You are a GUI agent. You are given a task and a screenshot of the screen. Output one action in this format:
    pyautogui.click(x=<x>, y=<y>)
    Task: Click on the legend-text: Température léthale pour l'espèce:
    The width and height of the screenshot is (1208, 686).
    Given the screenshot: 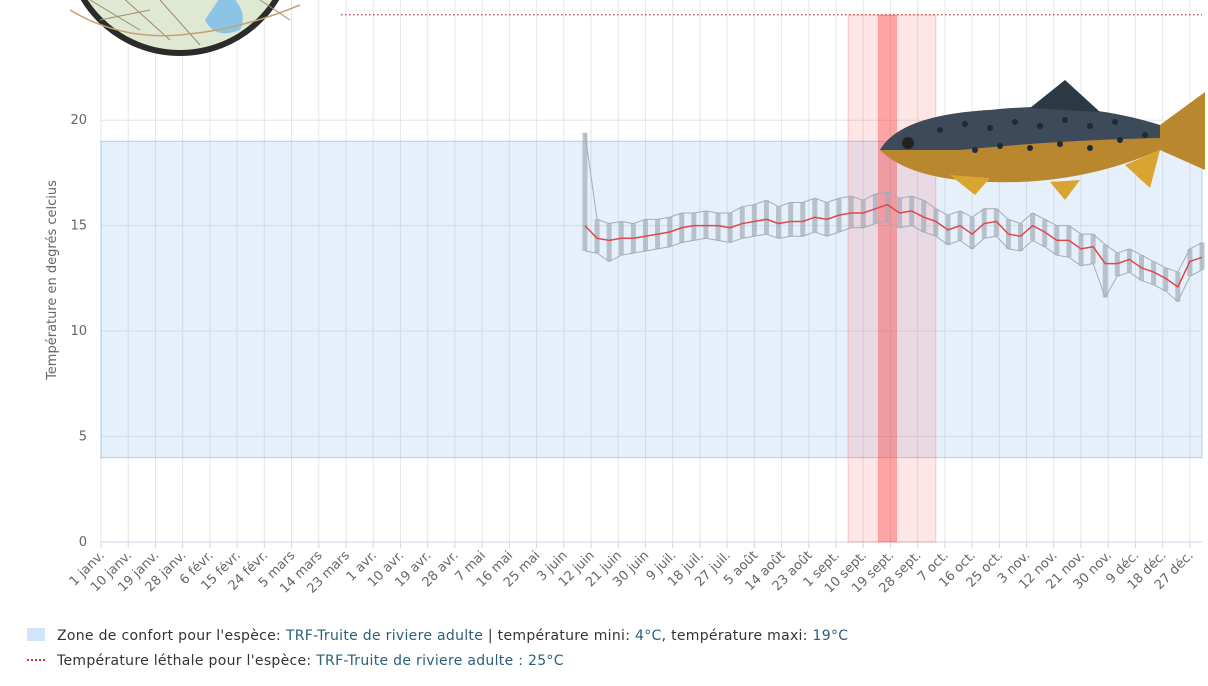 What is the action you would take?
    pyautogui.click(x=184, y=661)
    